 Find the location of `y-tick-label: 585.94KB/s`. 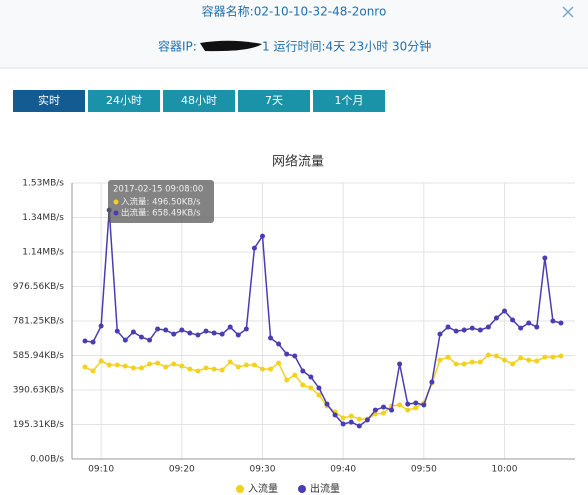

y-tick-label: 585.94KB/s is located at coordinates (39, 356).